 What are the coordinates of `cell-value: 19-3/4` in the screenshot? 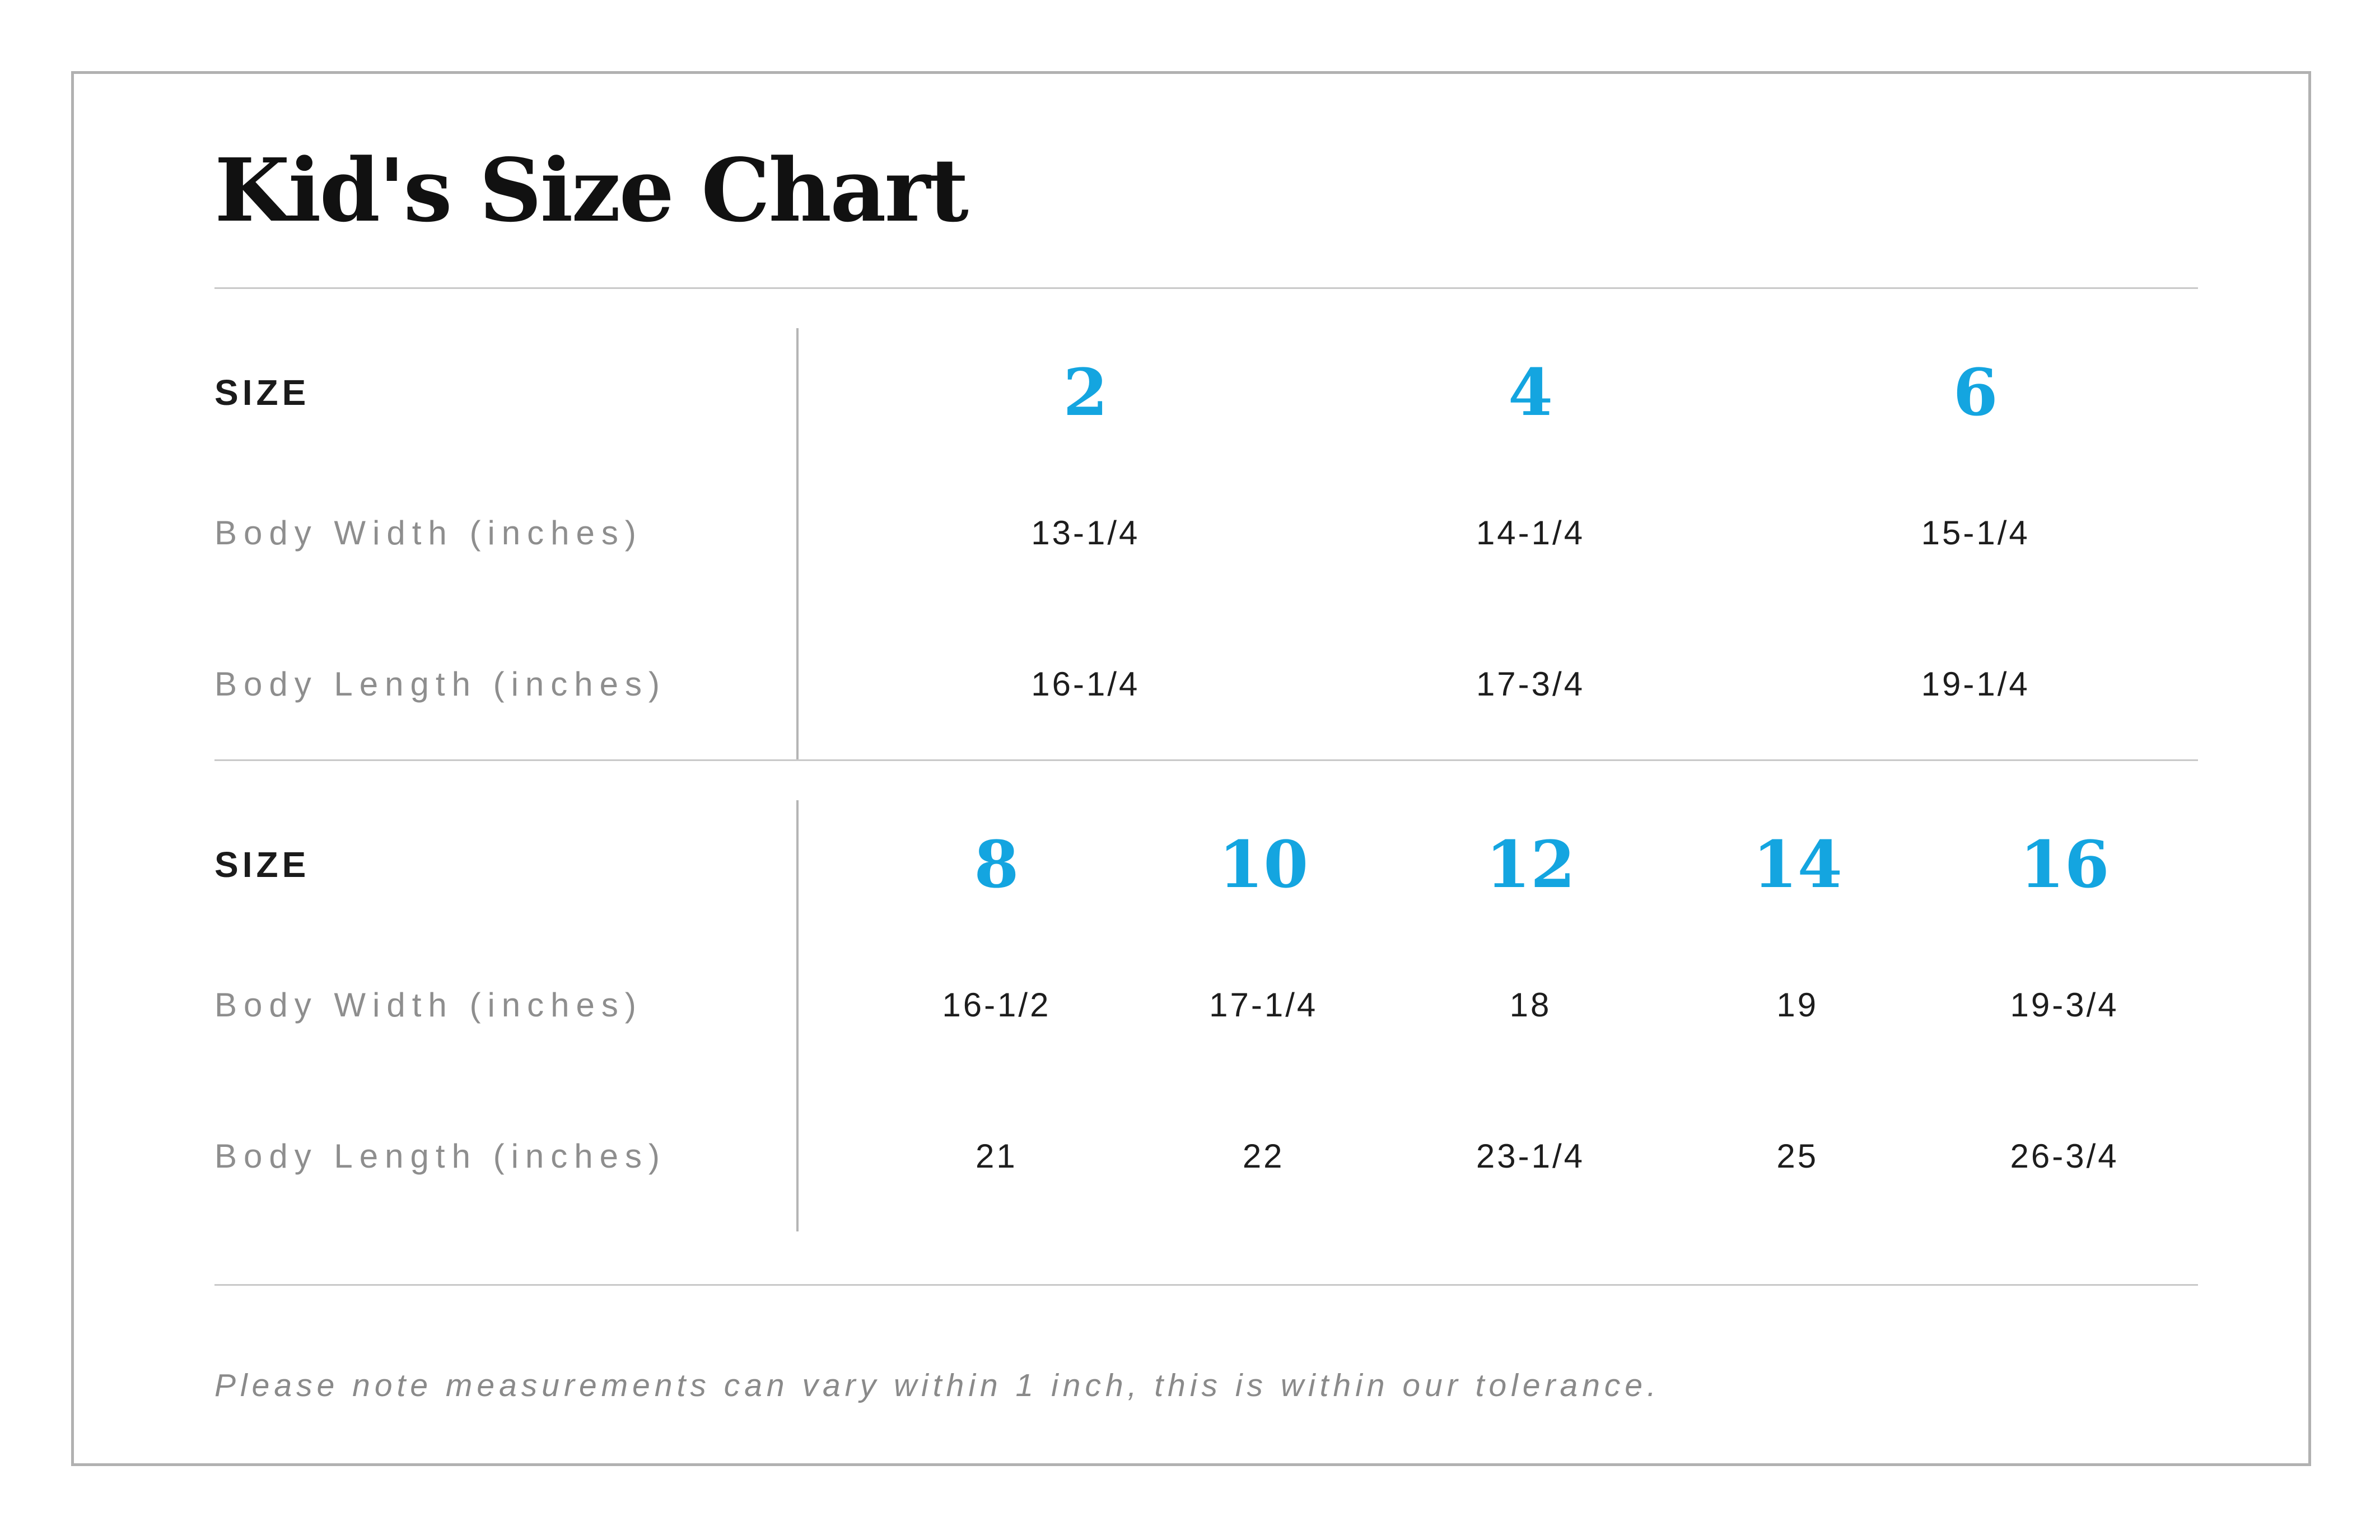 It's located at (2065, 1005).